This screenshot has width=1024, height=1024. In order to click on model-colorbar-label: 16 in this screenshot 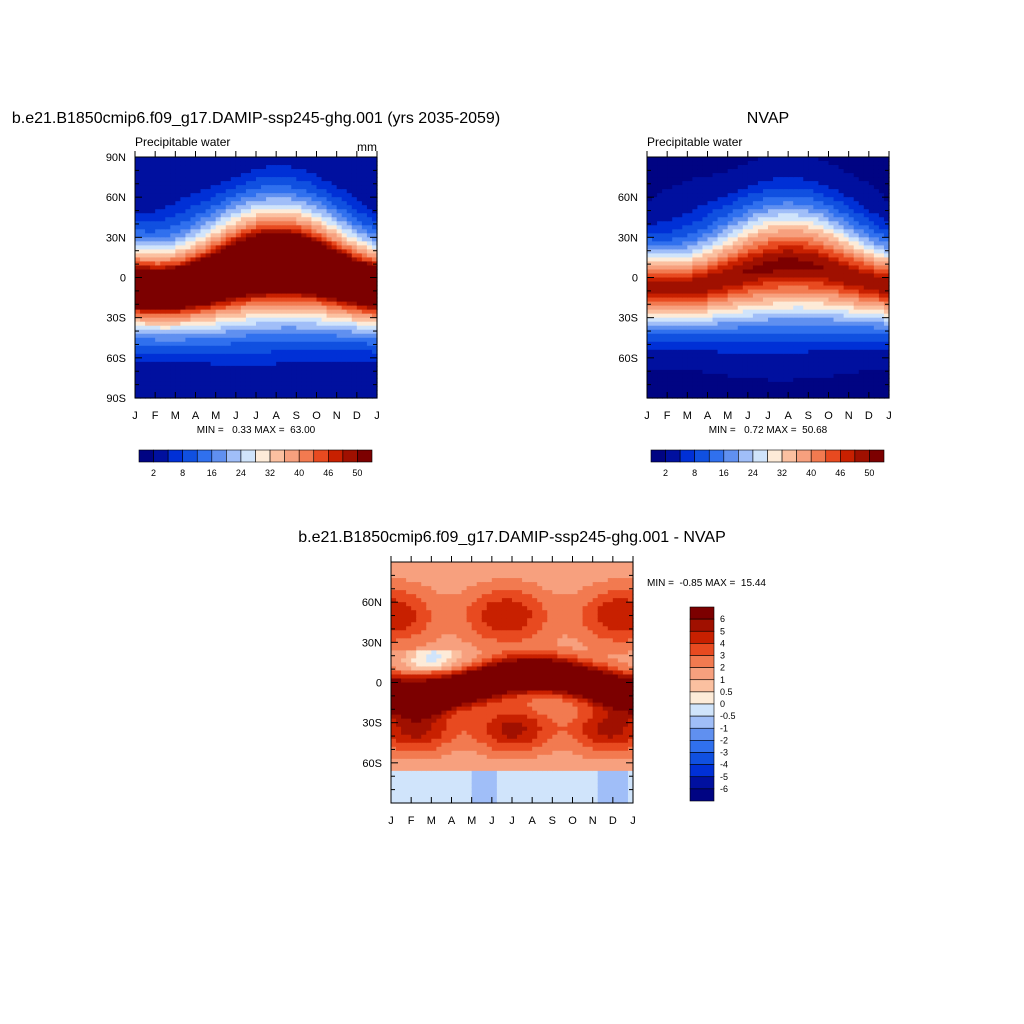, I will do `click(212, 473)`.